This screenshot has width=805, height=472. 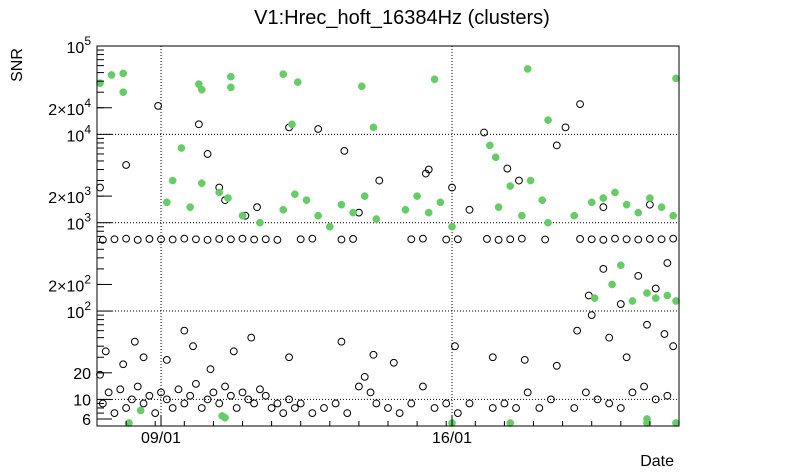 What do you see at coordinates (79, 133) in the screenshot?
I see `y-tick-label: 10⁴` at bounding box center [79, 133].